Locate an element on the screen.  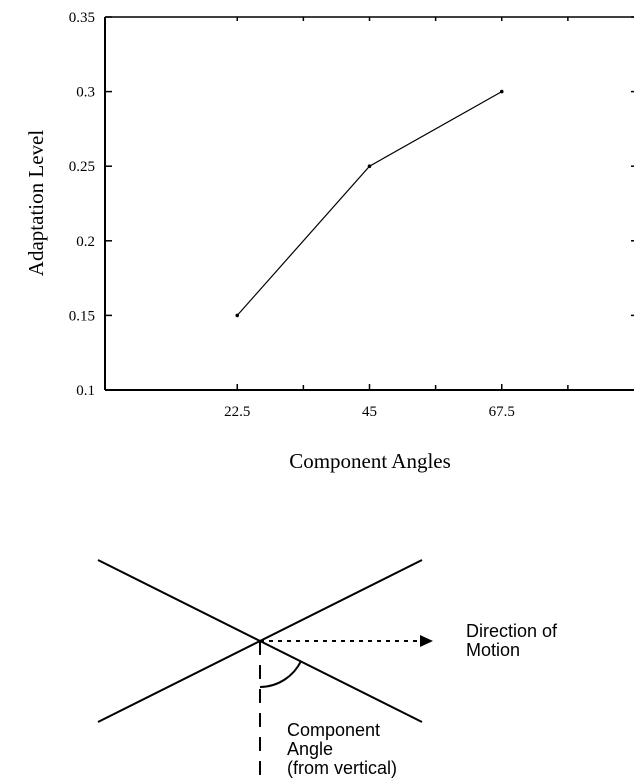
y-tick-label: 0.2 is located at coordinates (85, 242).